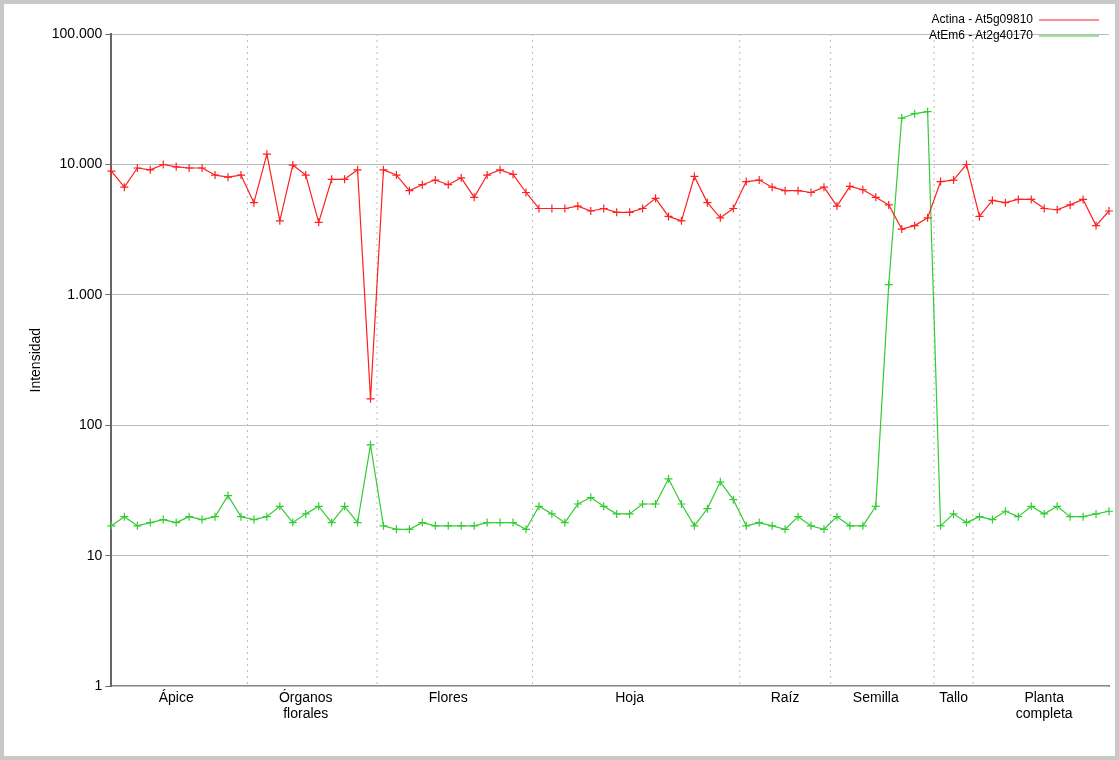 This screenshot has height=760, width=1119. What do you see at coordinates (35, 360) in the screenshot?
I see `y-axis-title: Intensidad` at bounding box center [35, 360].